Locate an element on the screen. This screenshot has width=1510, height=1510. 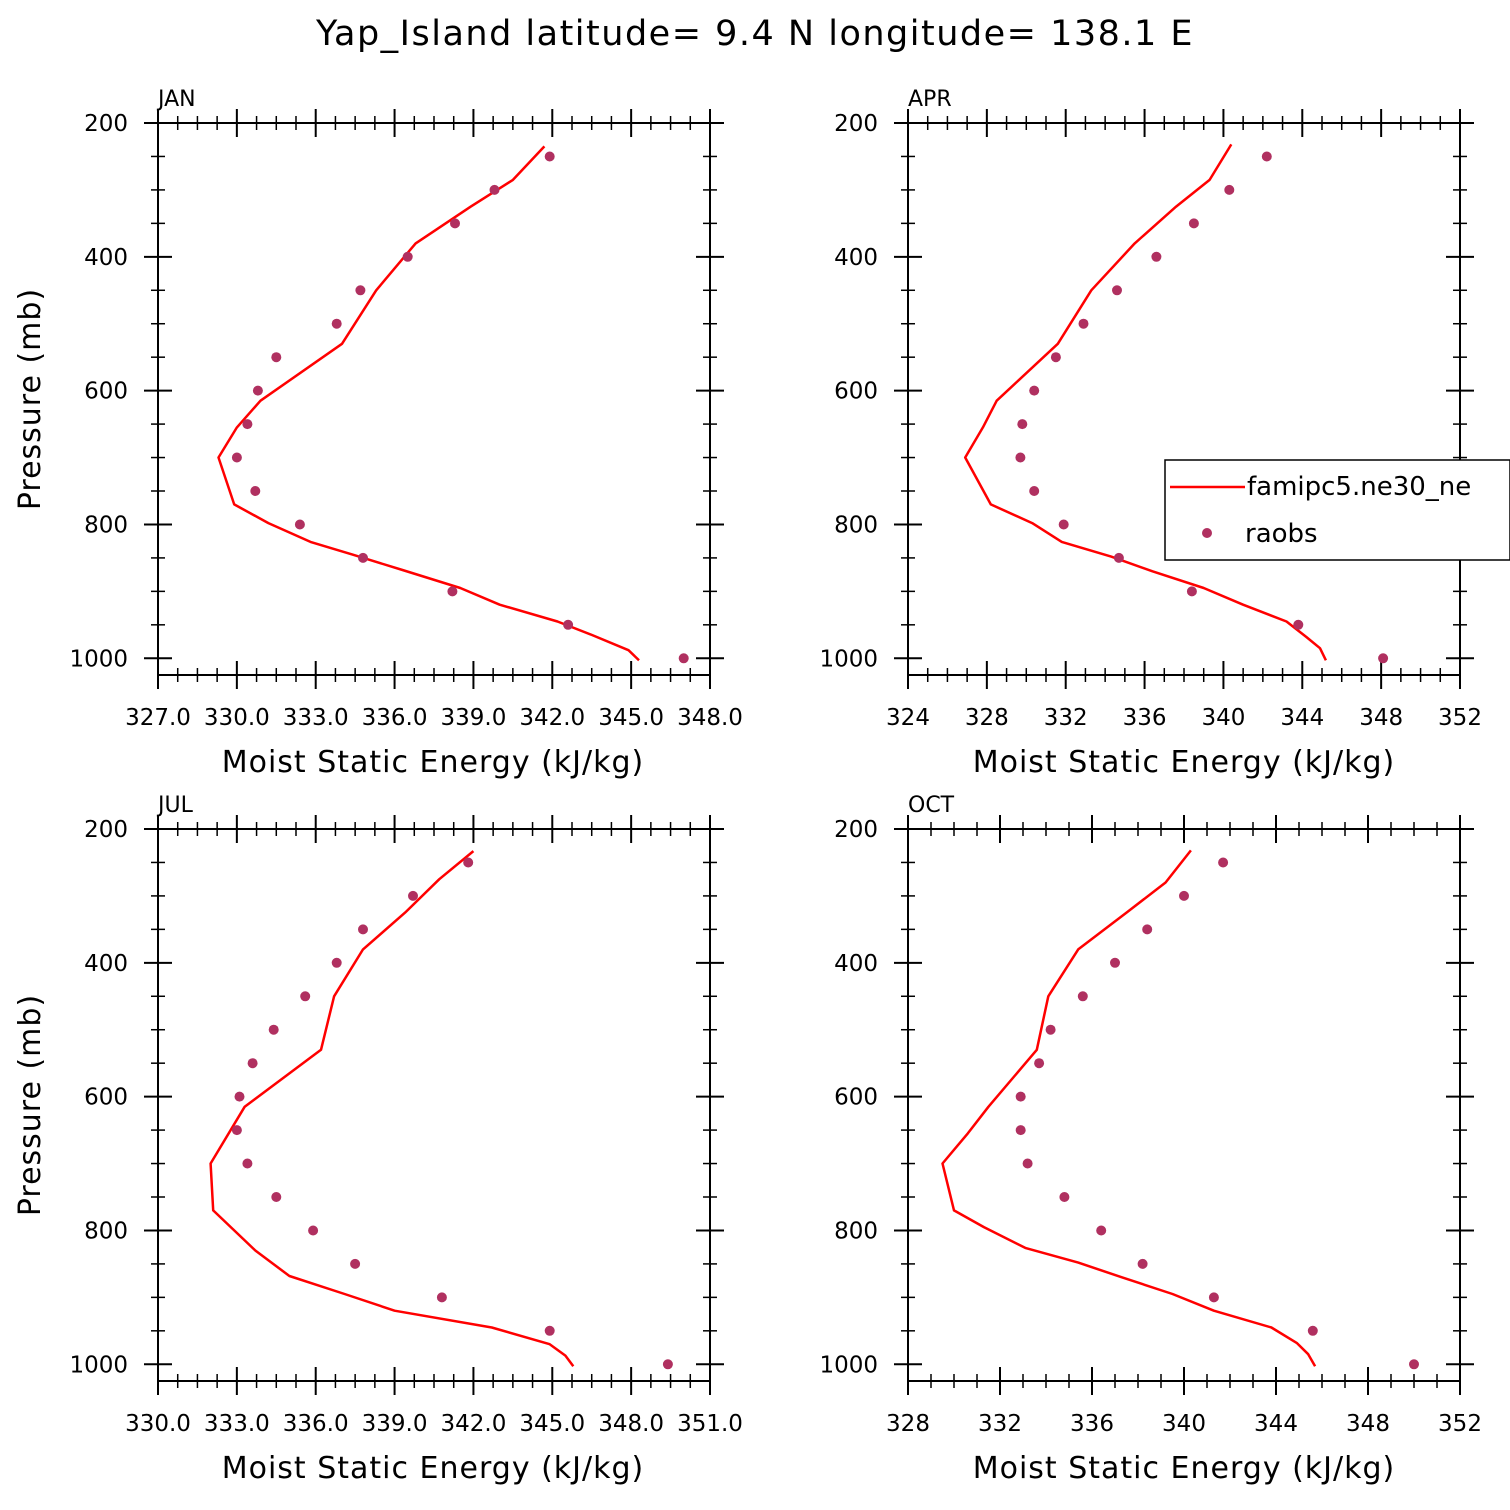
legend-box is located at coordinates (1337, 510).